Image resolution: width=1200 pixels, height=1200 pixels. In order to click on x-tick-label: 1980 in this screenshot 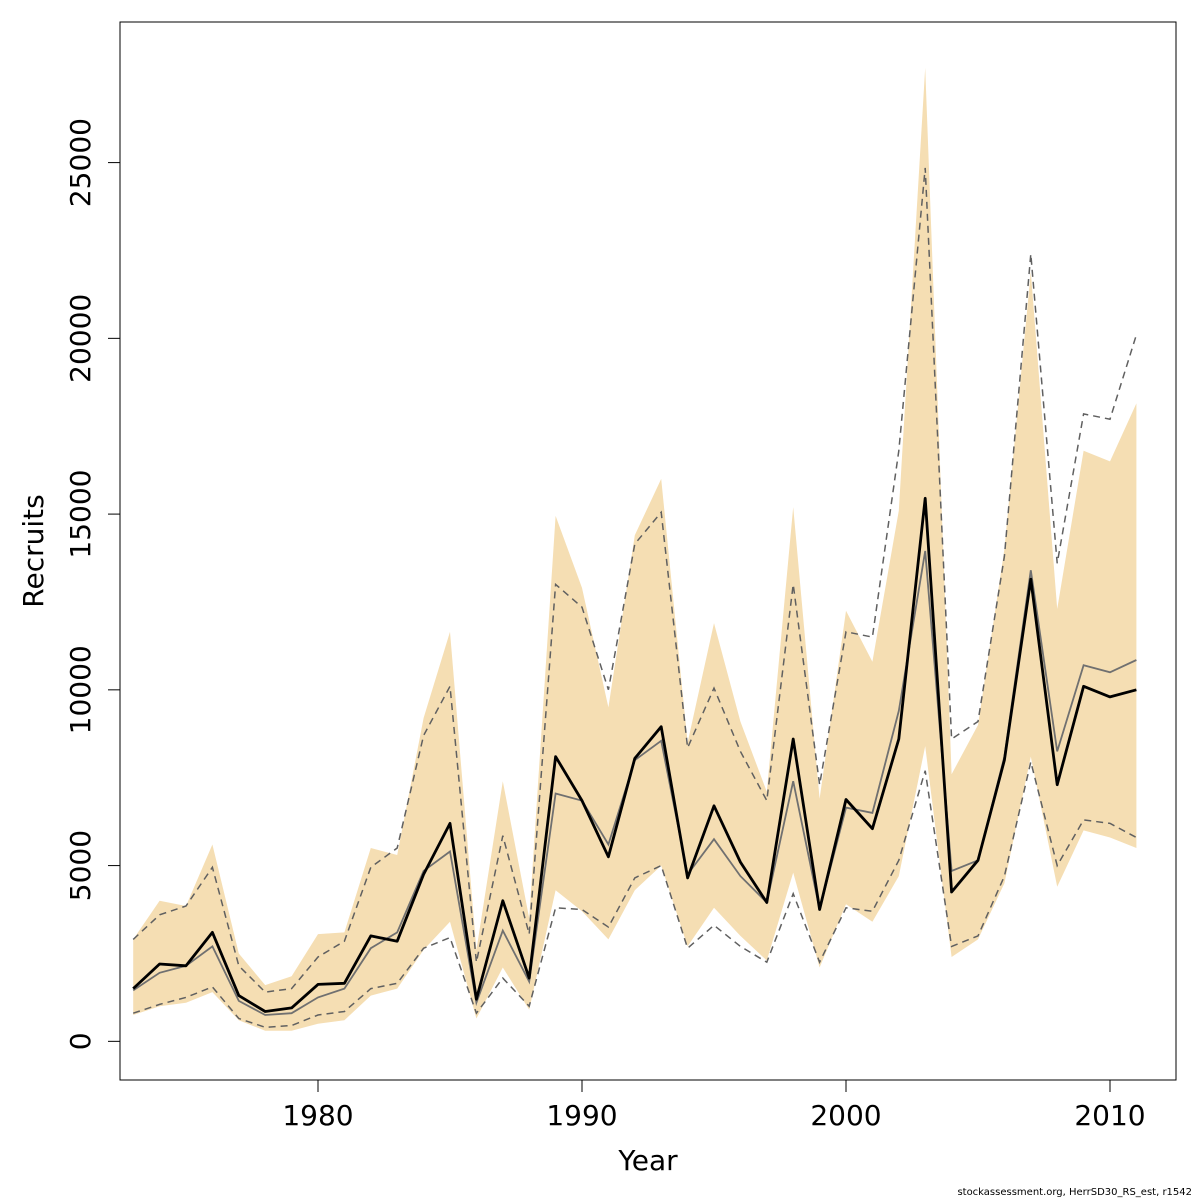, I will do `click(317, 1115)`.